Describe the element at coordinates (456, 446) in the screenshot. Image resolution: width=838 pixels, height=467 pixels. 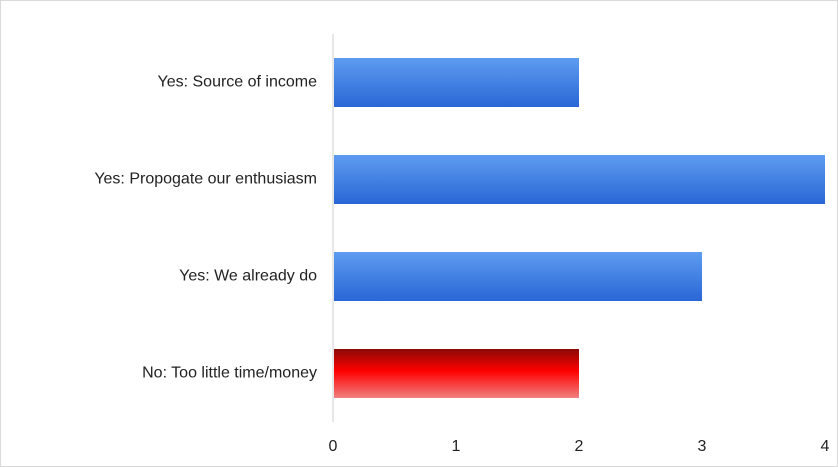
I see `x-tick-label-1: 1` at that location.